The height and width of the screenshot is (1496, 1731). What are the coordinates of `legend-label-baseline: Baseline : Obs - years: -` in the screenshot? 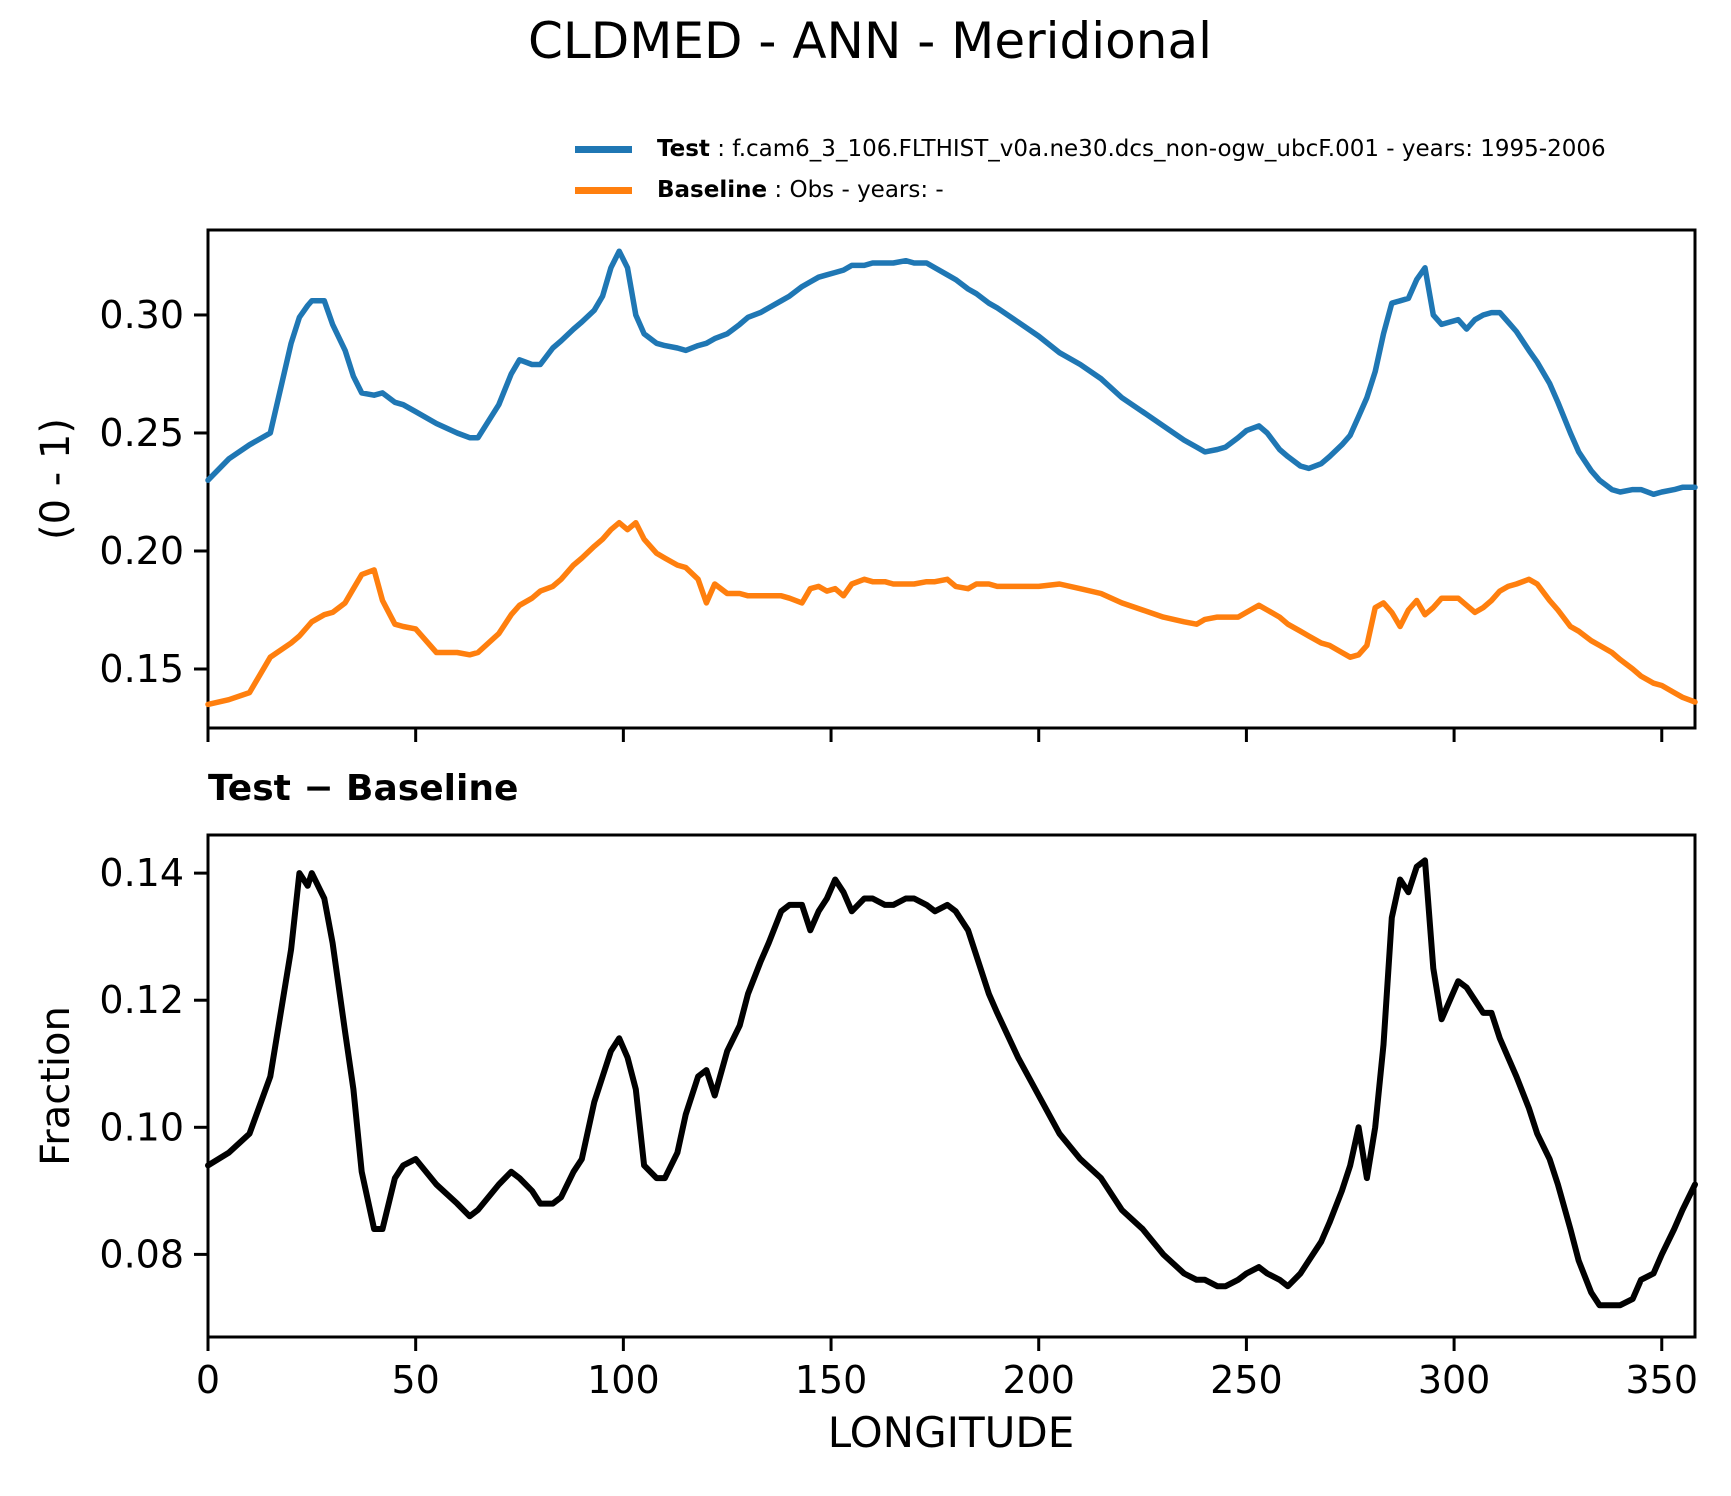 It's located at (800, 190).